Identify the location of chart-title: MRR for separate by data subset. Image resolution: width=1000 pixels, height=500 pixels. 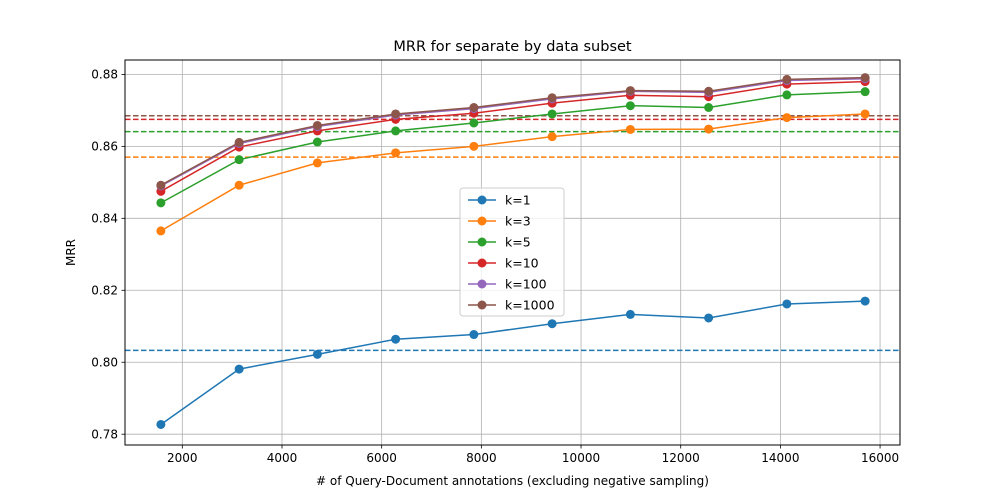
(512, 47).